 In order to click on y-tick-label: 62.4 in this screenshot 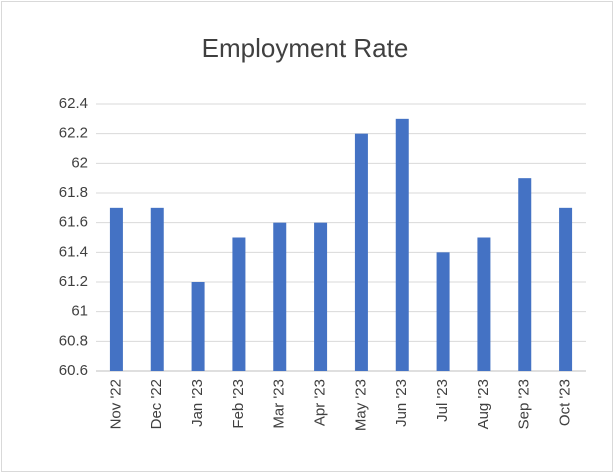, I will do `click(73, 103)`.